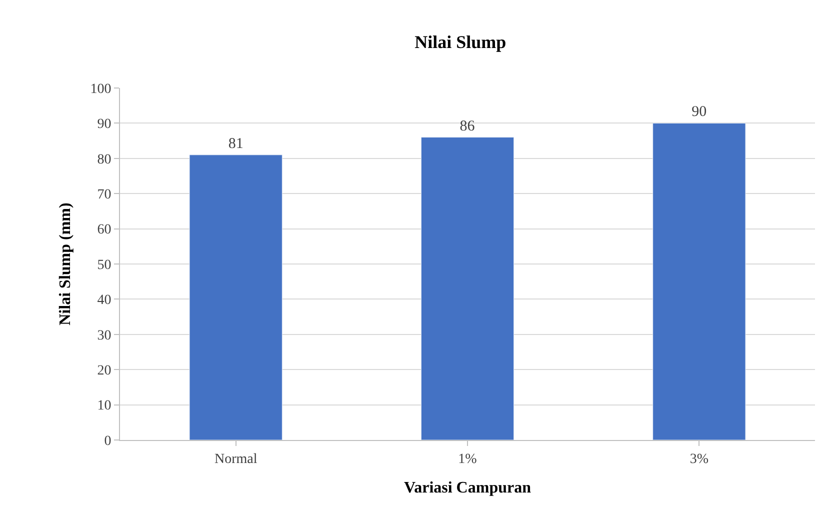 This screenshot has width=837, height=505. Describe the element at coordinates (104, 265) in the screenshot. I see `y-tick-label: 50` at that location.